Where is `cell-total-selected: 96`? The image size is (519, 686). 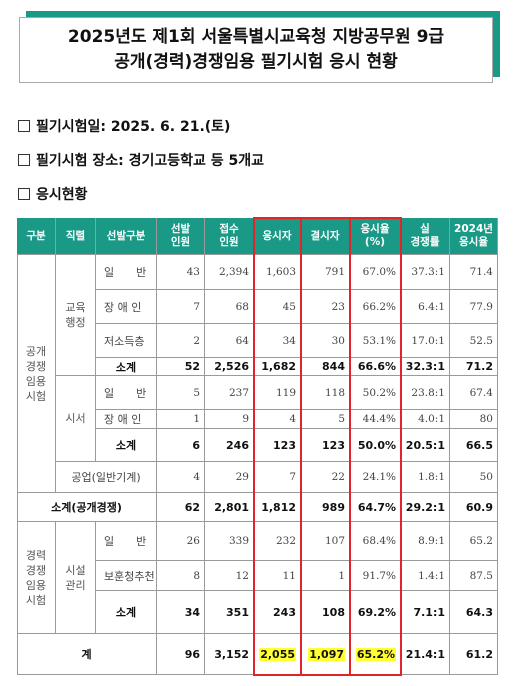 cell-total-selected: 96 is located at coordinates (181, 654).